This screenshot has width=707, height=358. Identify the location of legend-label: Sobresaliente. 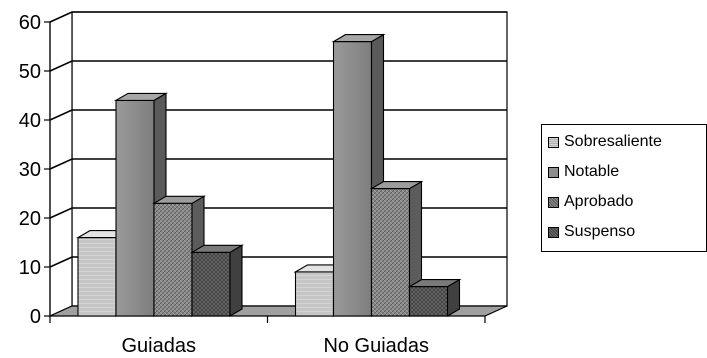
(613, 141).